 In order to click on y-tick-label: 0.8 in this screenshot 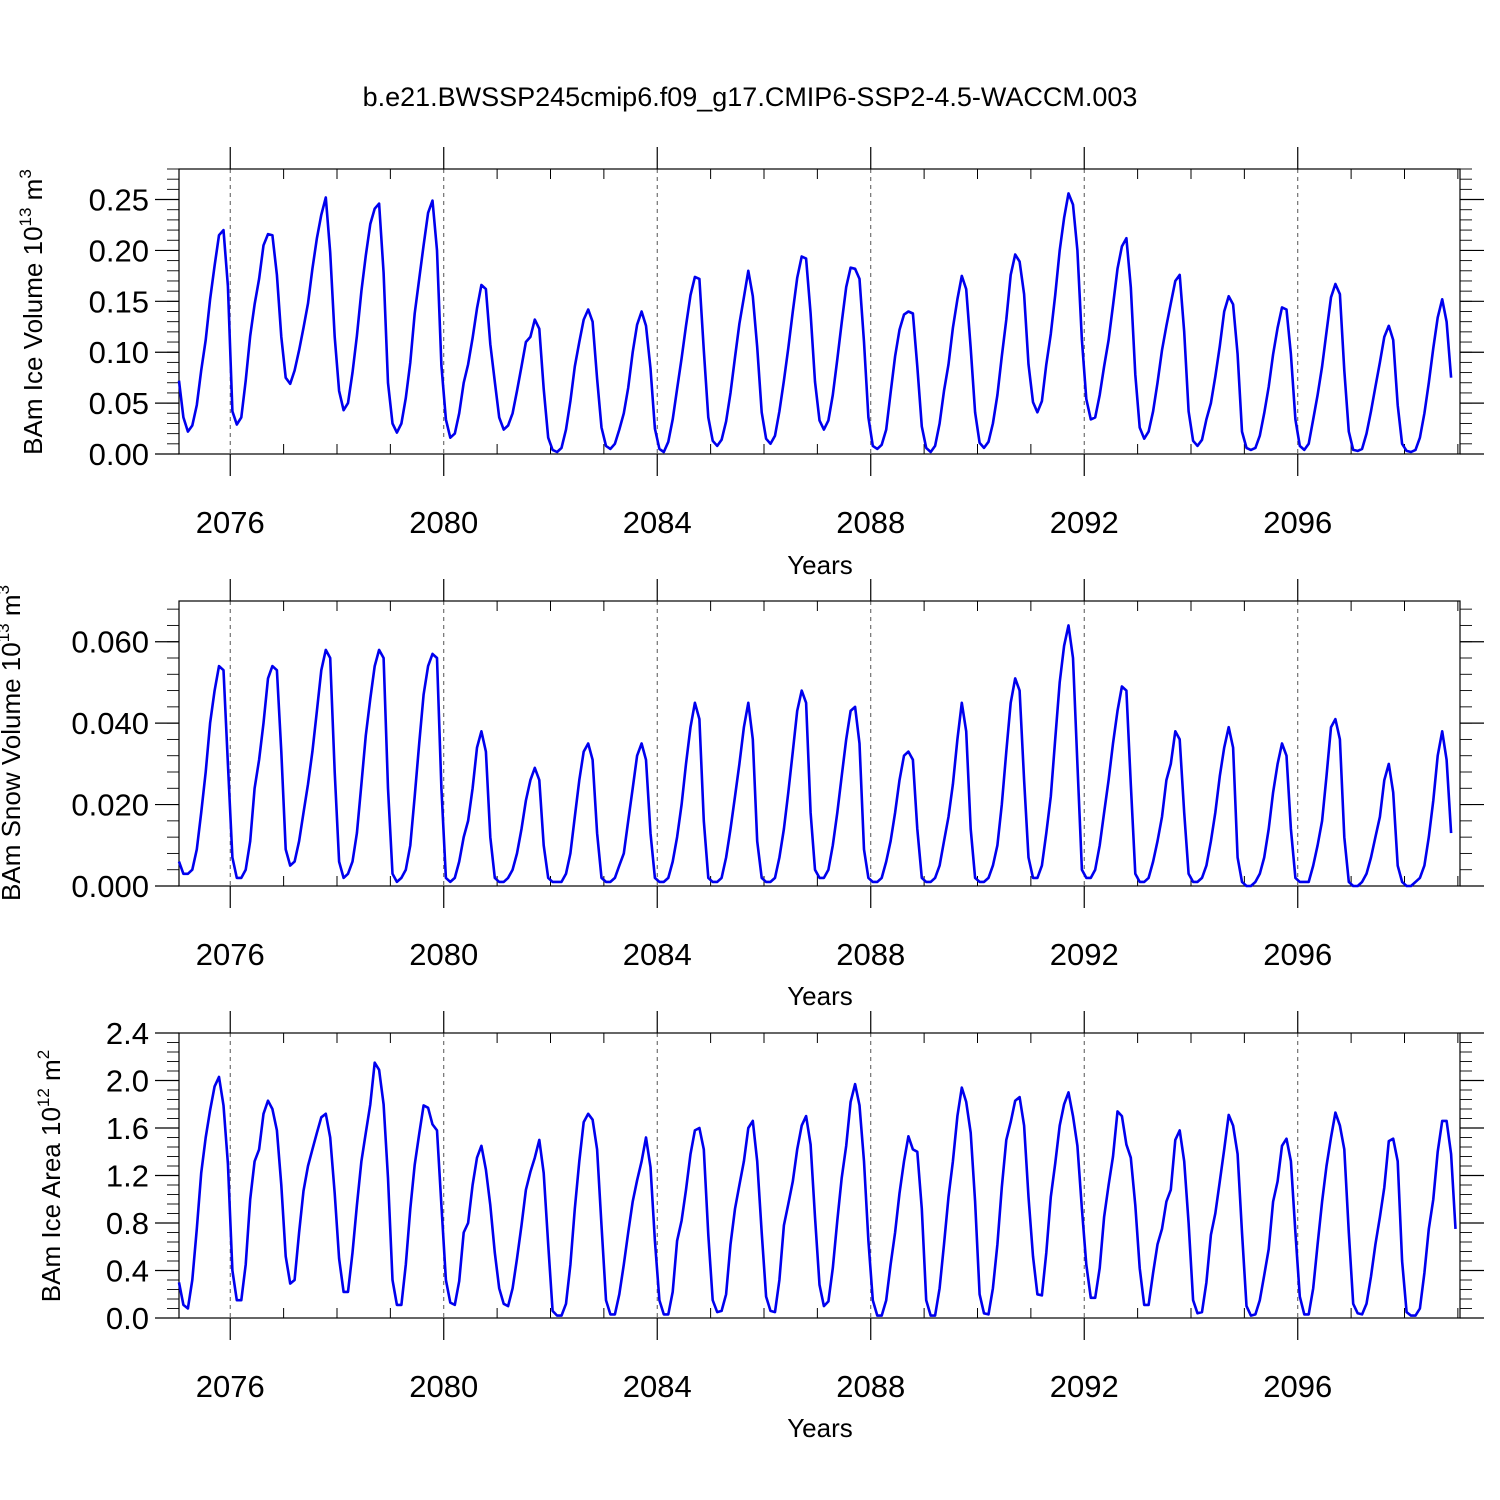, I will do `click(127, 1223)`.